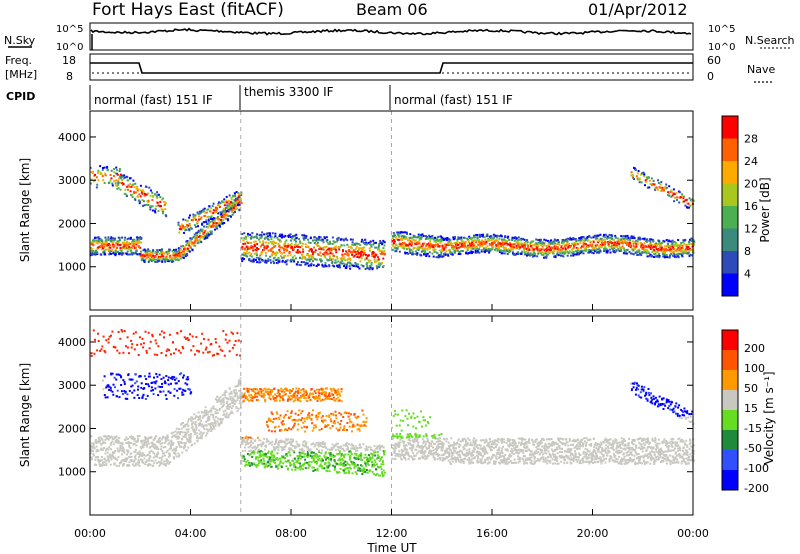 Image resolution: width=800 pixels, height=554 pixels. What do you see at coordinates (638, 9) in the screenshot?
I see `date-label: 01/Apr/2012` at bounding box center [638, 9].